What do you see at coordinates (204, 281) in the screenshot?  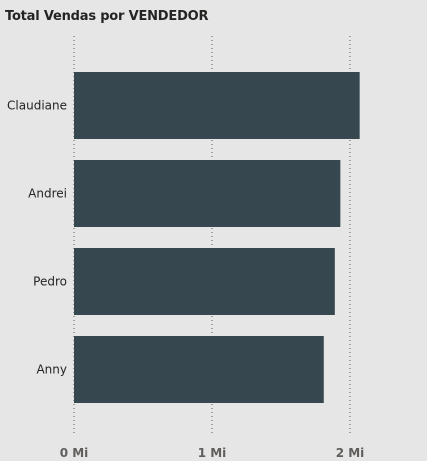 I see `bar-pedro` at bounding box center [204, 281].